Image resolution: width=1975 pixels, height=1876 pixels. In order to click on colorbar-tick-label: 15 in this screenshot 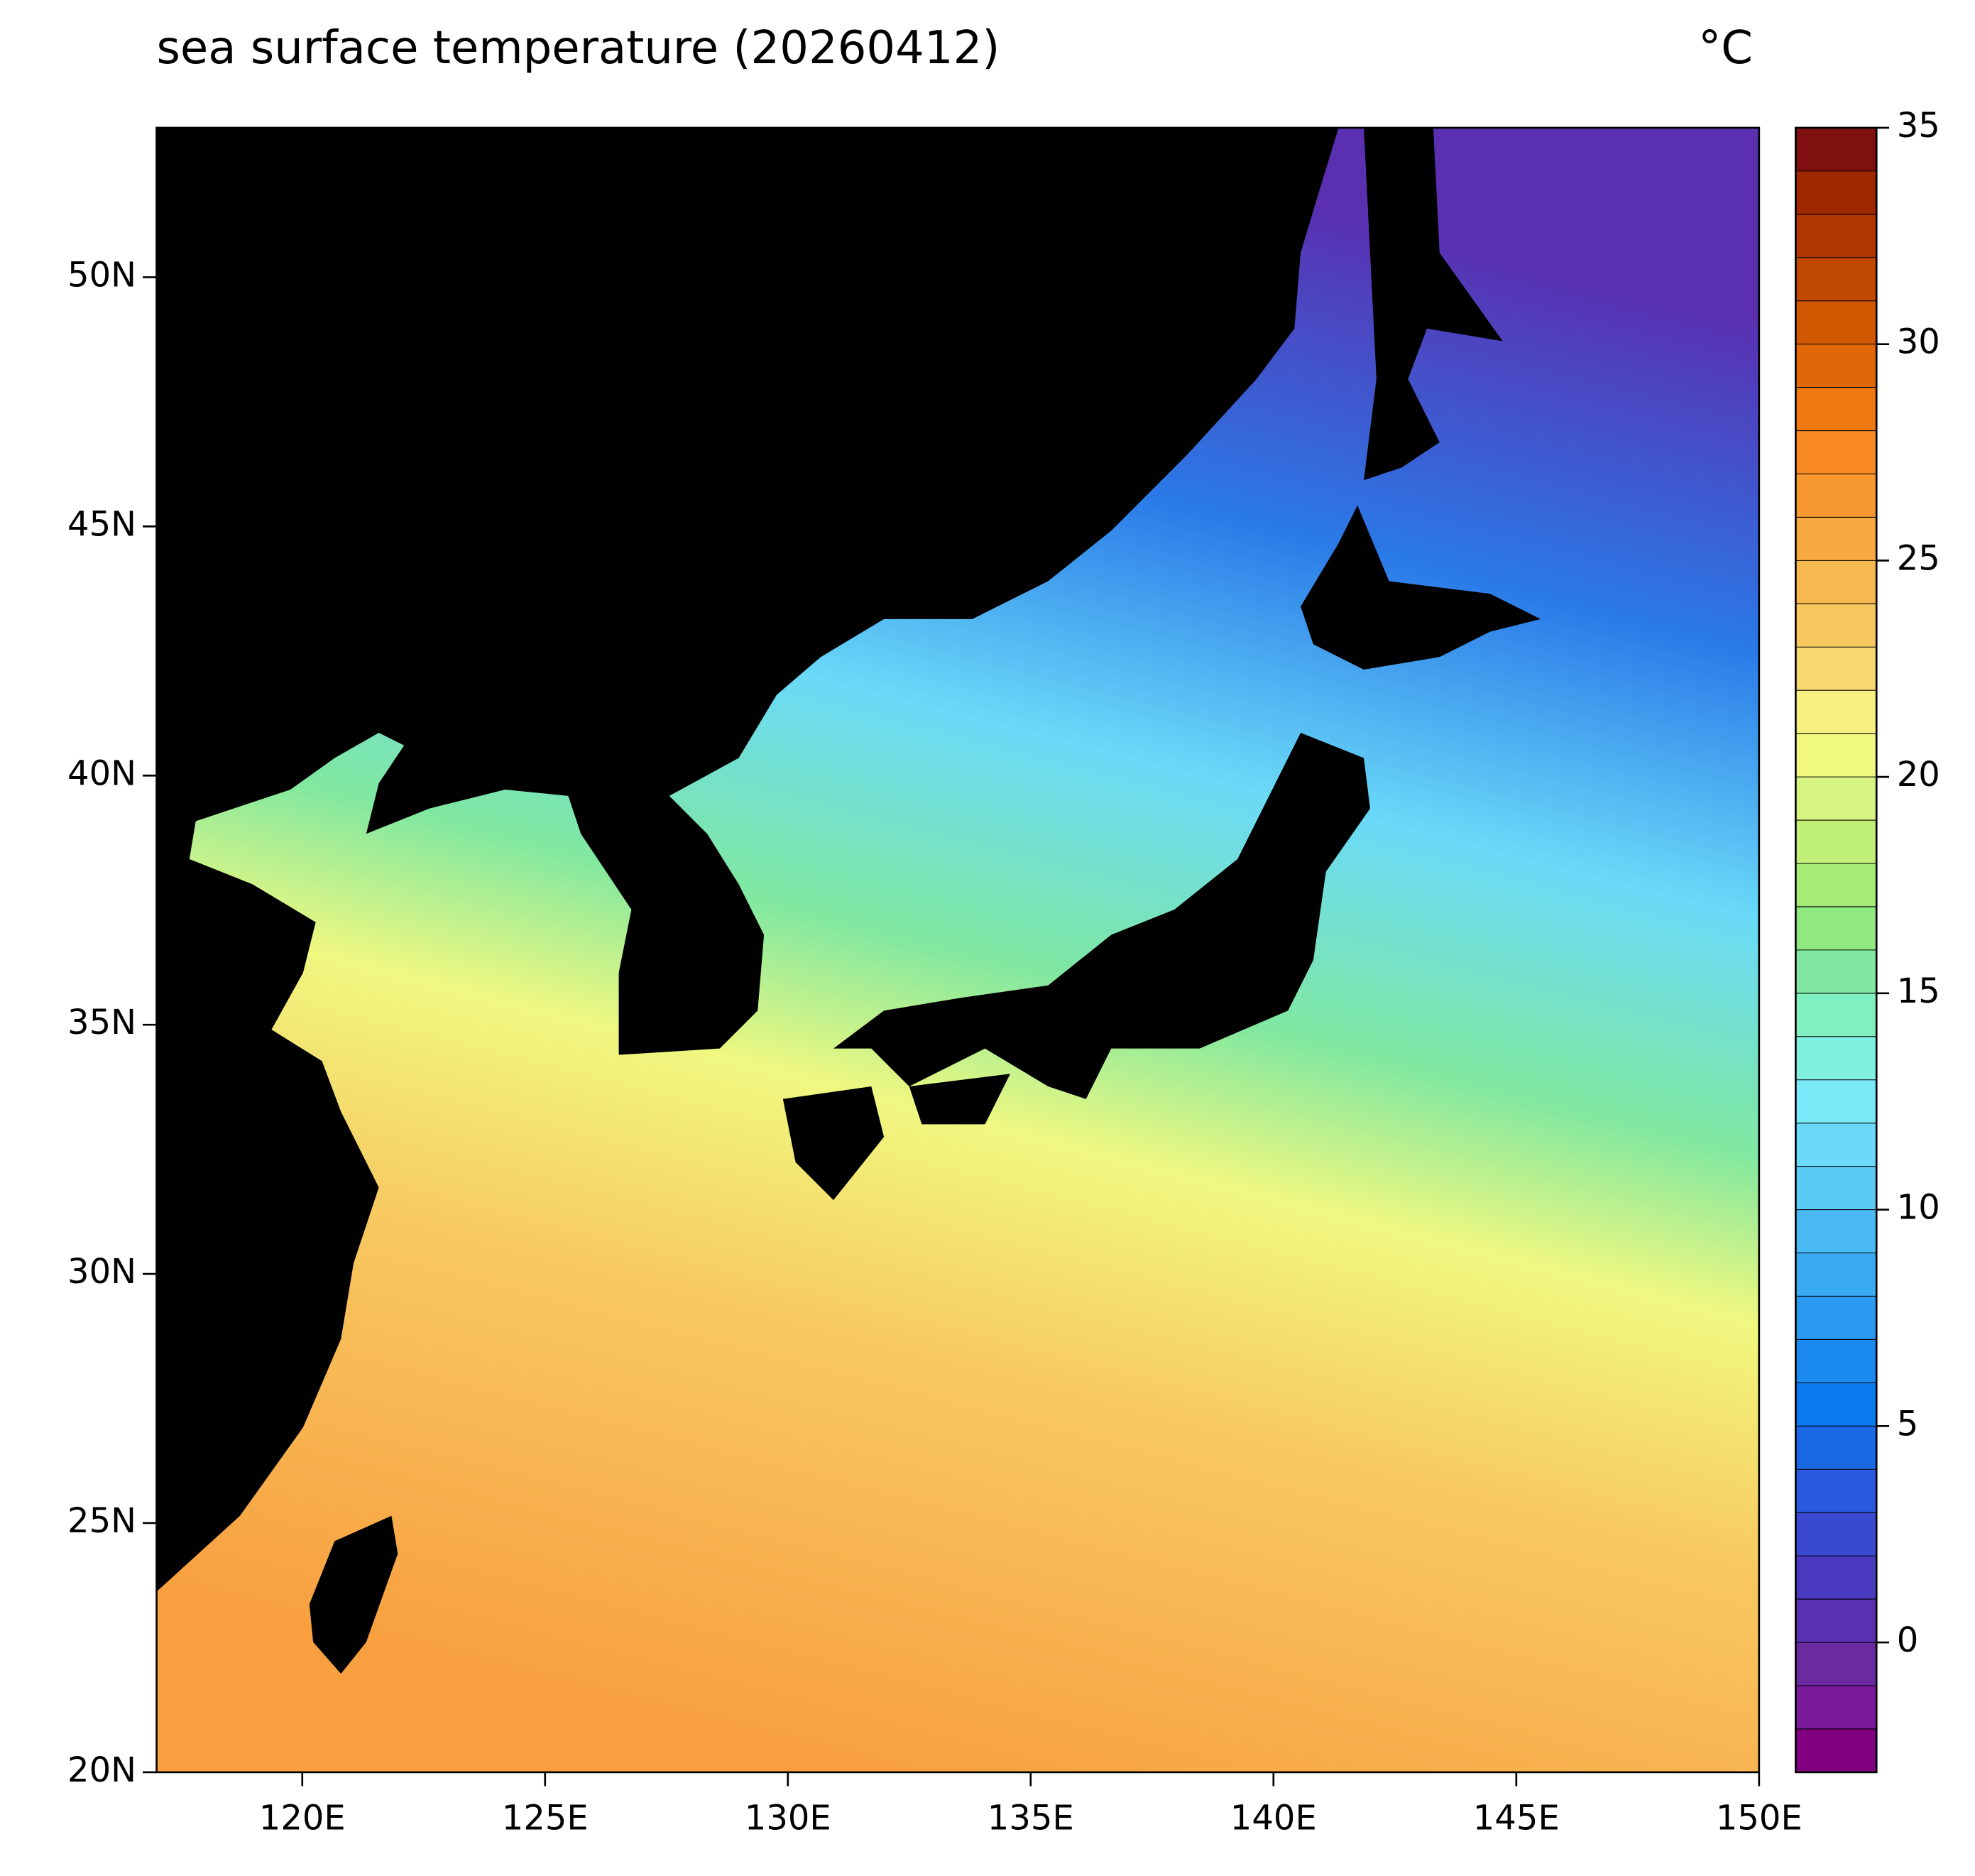, I will do `click(1918, 991)`.